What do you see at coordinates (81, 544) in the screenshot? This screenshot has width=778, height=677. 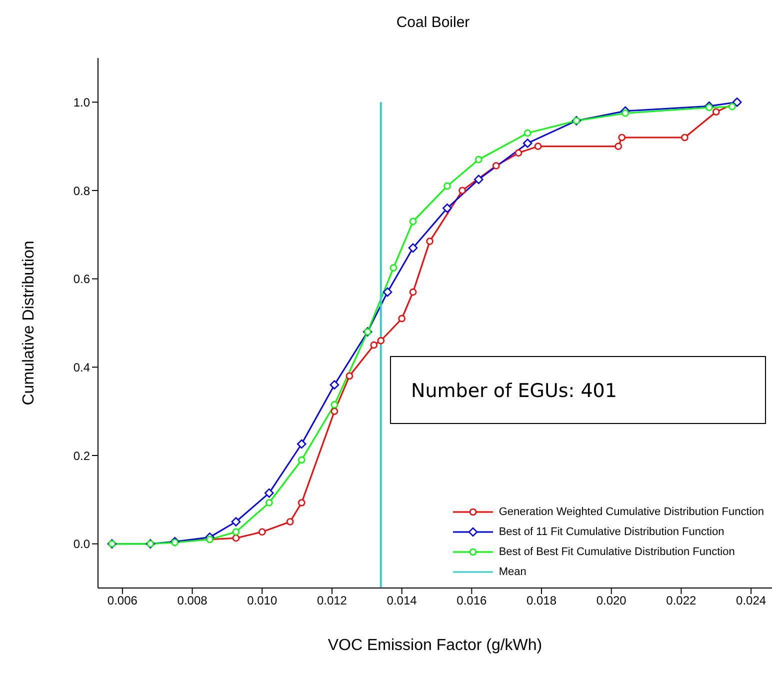 I see `y-tick-label: 0.0` at bounding box center [81, 544].